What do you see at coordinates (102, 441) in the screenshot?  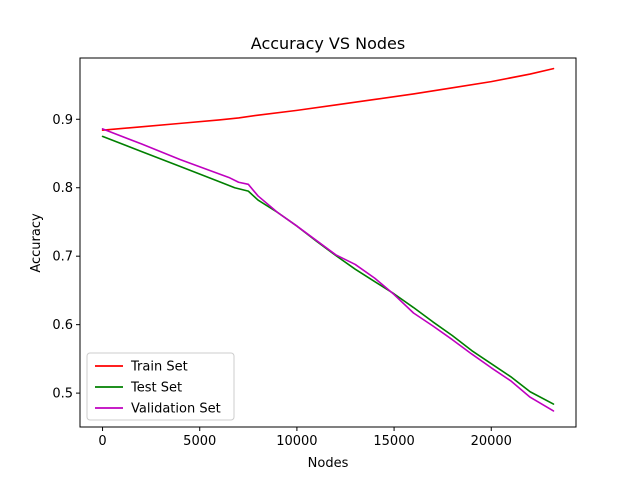 I see `x-tick-label-0: 0` at bounding box center [102, 441].